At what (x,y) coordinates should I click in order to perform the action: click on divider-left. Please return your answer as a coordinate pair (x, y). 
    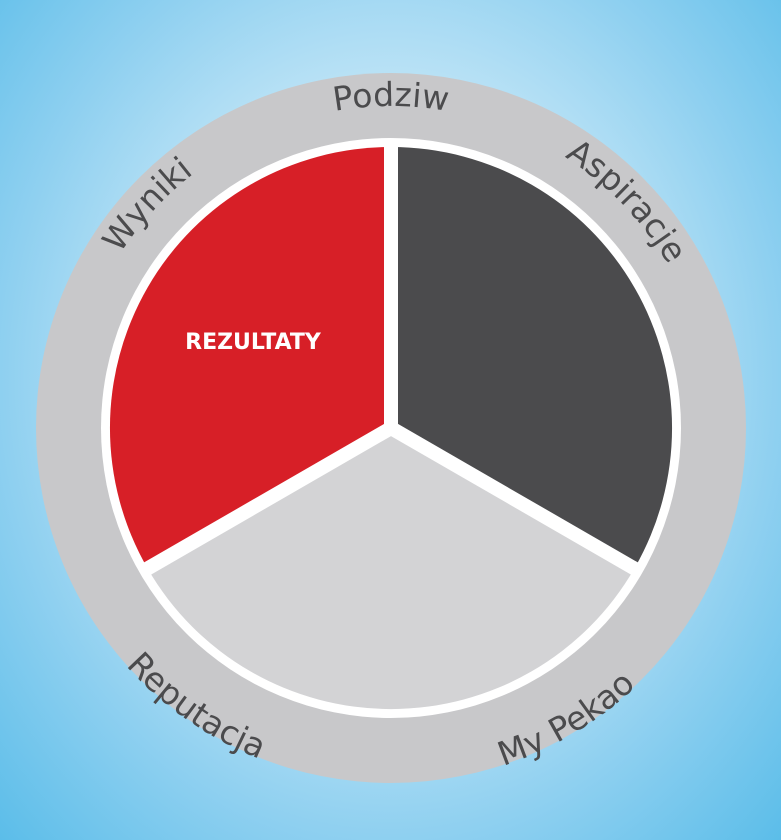
    Looking at the image, I should click on (266, 500).